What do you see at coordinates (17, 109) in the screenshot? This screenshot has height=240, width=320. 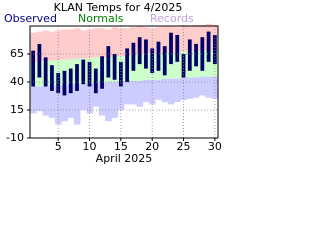 I see `y-tick-label: 15` at bounding box center [17, 109].